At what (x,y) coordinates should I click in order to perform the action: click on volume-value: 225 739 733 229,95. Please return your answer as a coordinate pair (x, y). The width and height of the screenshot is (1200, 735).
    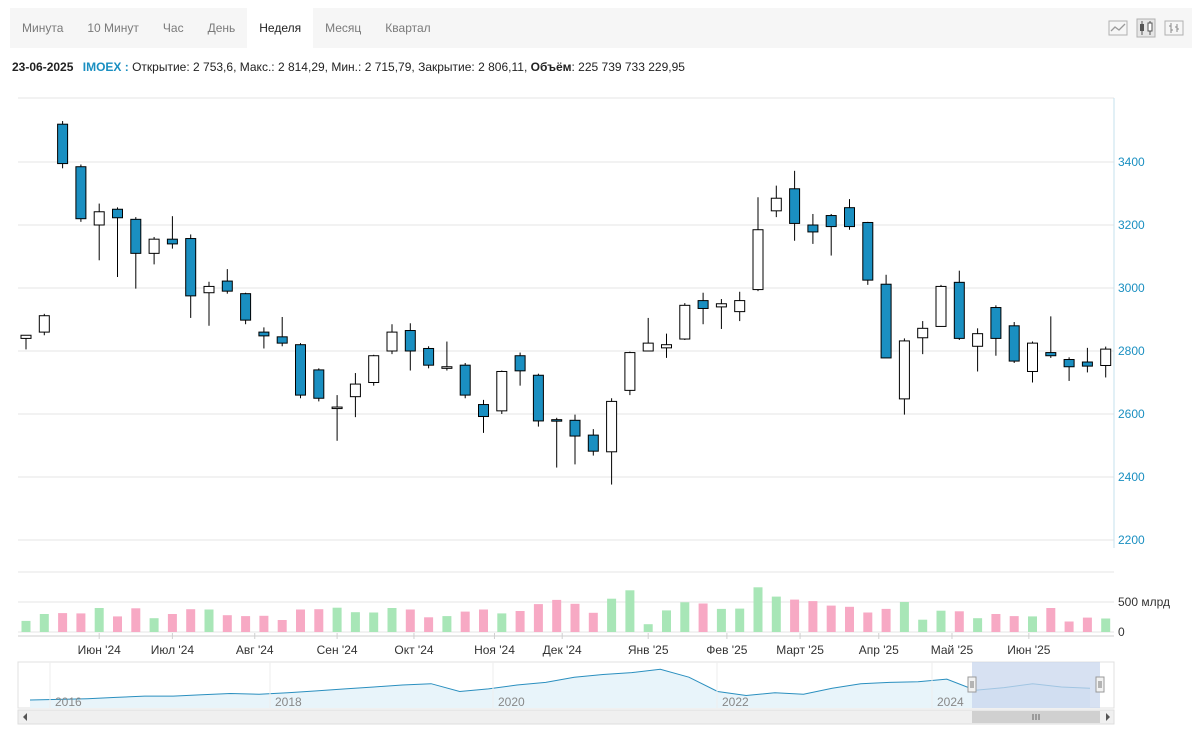
    Looking at the image, I should click on (631, 67).